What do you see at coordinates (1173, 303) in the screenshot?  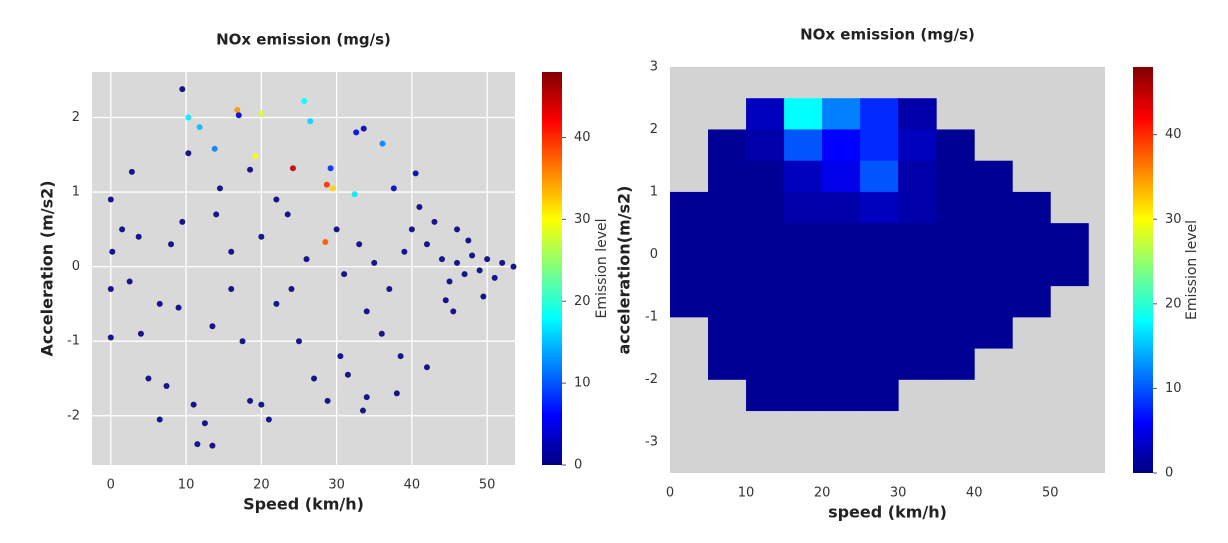 I see `colorbar-tick-label: 20` at bounding box center [1173, 303].